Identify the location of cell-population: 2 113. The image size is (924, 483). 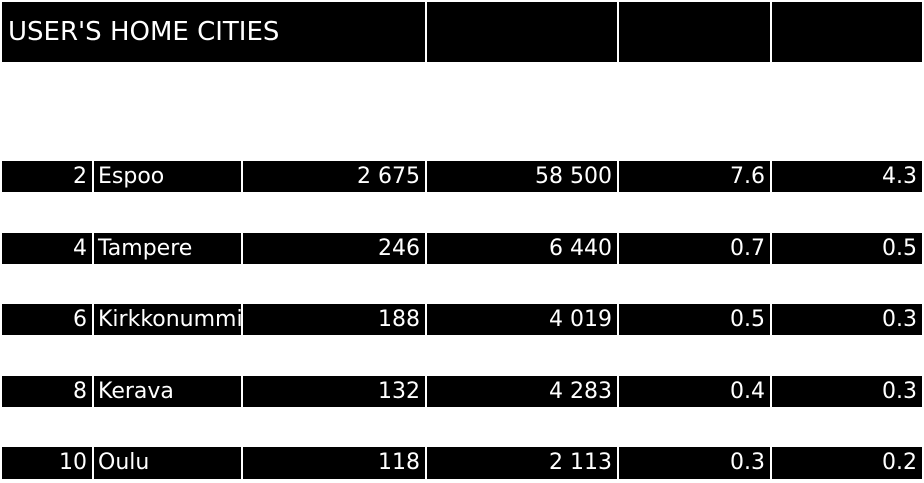
(522, 463).